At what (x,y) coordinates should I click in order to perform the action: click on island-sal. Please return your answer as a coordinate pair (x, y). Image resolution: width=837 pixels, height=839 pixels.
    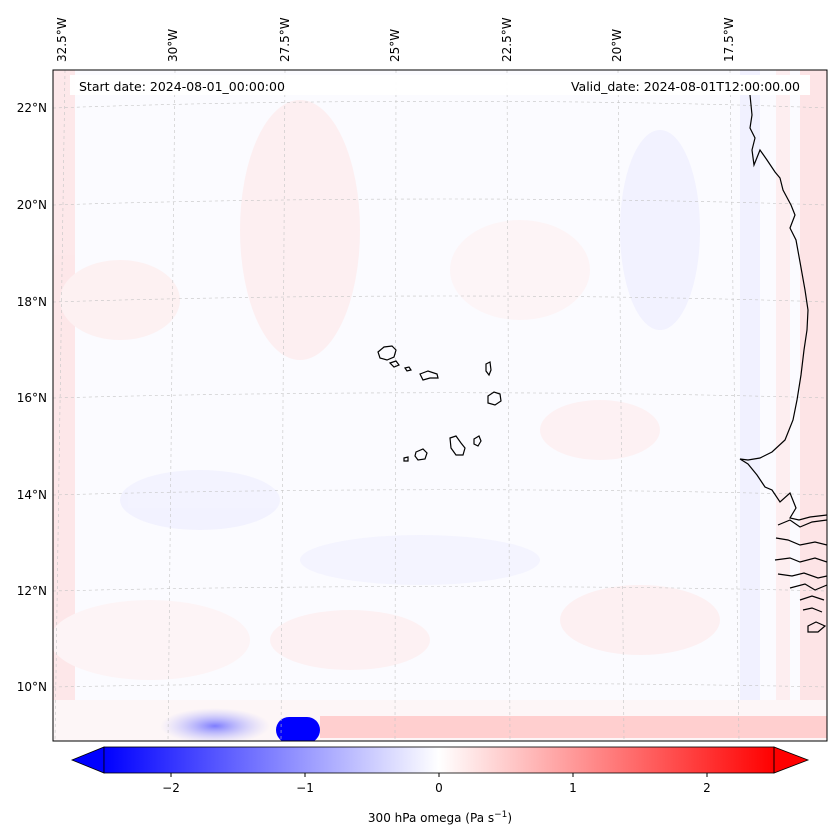
    Looking at the image, I should click on (488, 369).